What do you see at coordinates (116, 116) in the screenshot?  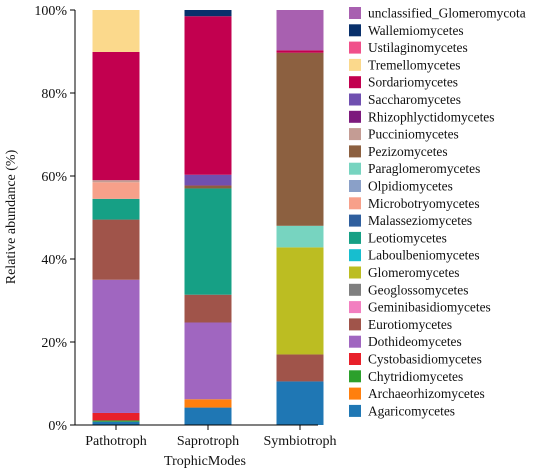 I see `bar-segment-sordariomycetes-pathotroph` at bounding box center [116, 116].